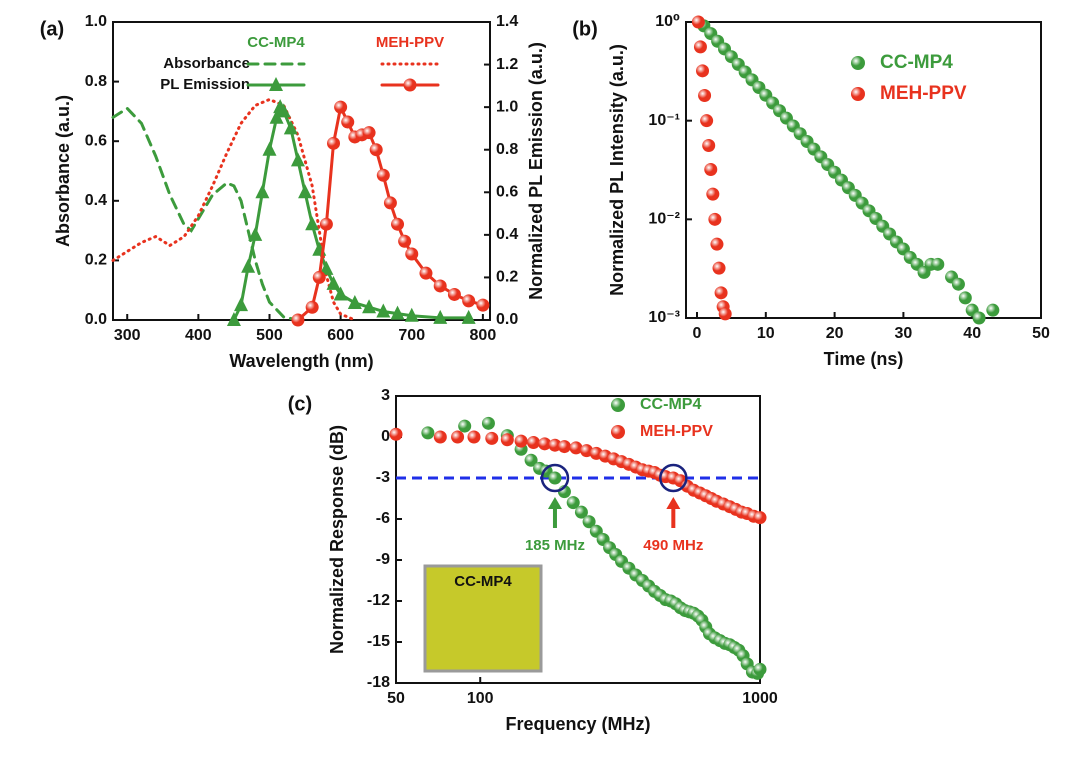  Describe the element at coordinates (198, 335) in the screenshot. I see `x-tick-label: 400` at that location.